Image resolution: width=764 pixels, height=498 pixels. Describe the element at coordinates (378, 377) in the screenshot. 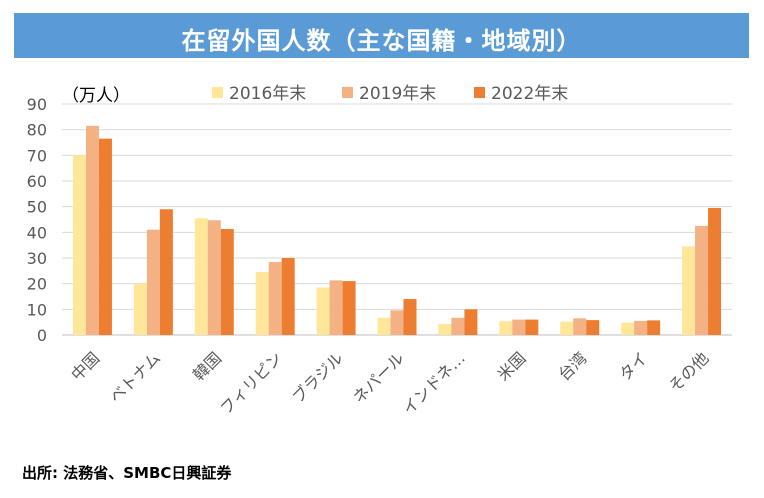

I see `x-tick-label: ネパール` at that location.